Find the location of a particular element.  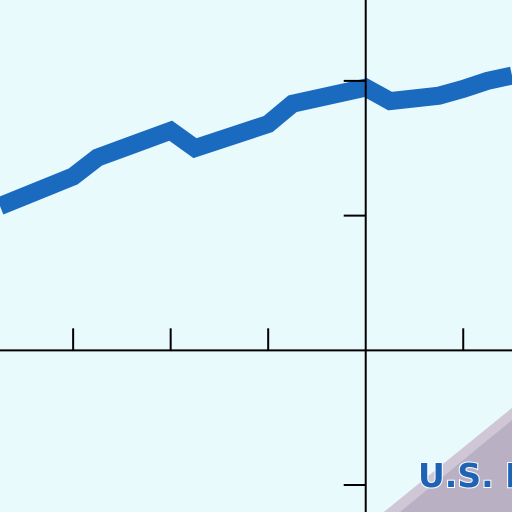

watermark: U.S. F is located at coordinates (448, 460).